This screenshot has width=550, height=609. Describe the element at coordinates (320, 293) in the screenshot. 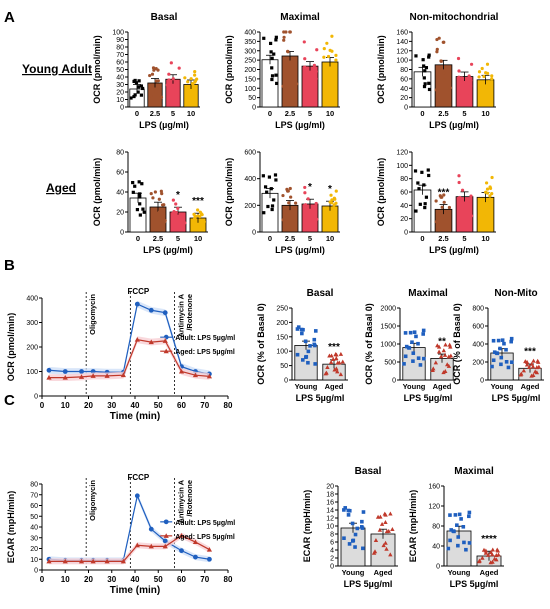

I see `chart-title: Basal` at that location.